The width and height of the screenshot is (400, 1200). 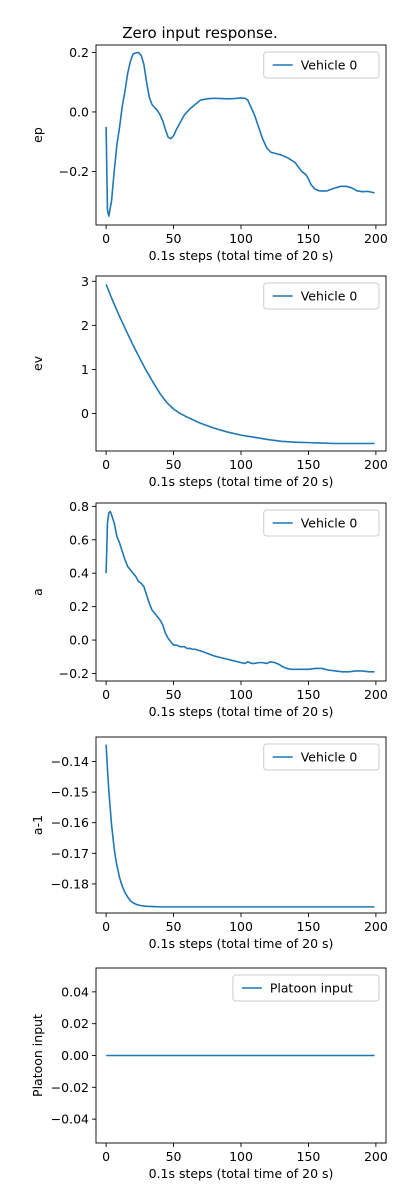 What do you see at coordinates (70, 1087) in the screenshot?
I see `y-tick-label: −0.02` at bounding box center [70, 1087].